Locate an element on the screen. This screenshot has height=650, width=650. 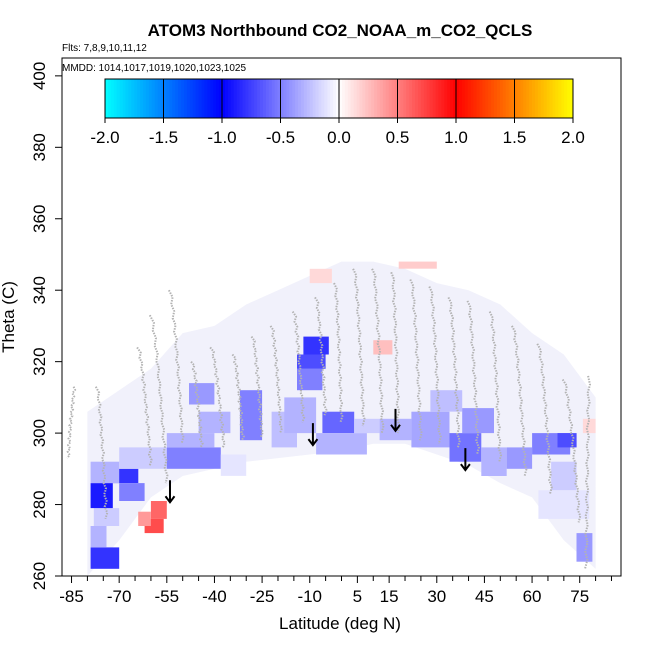
y-tick-label: 400 is located at coordinates (39, 76).